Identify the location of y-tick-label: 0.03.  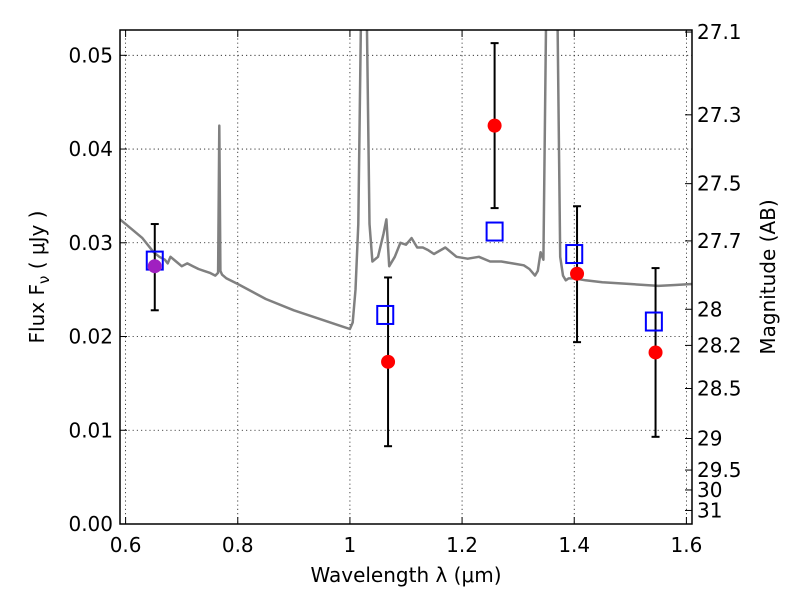
(90, 243).